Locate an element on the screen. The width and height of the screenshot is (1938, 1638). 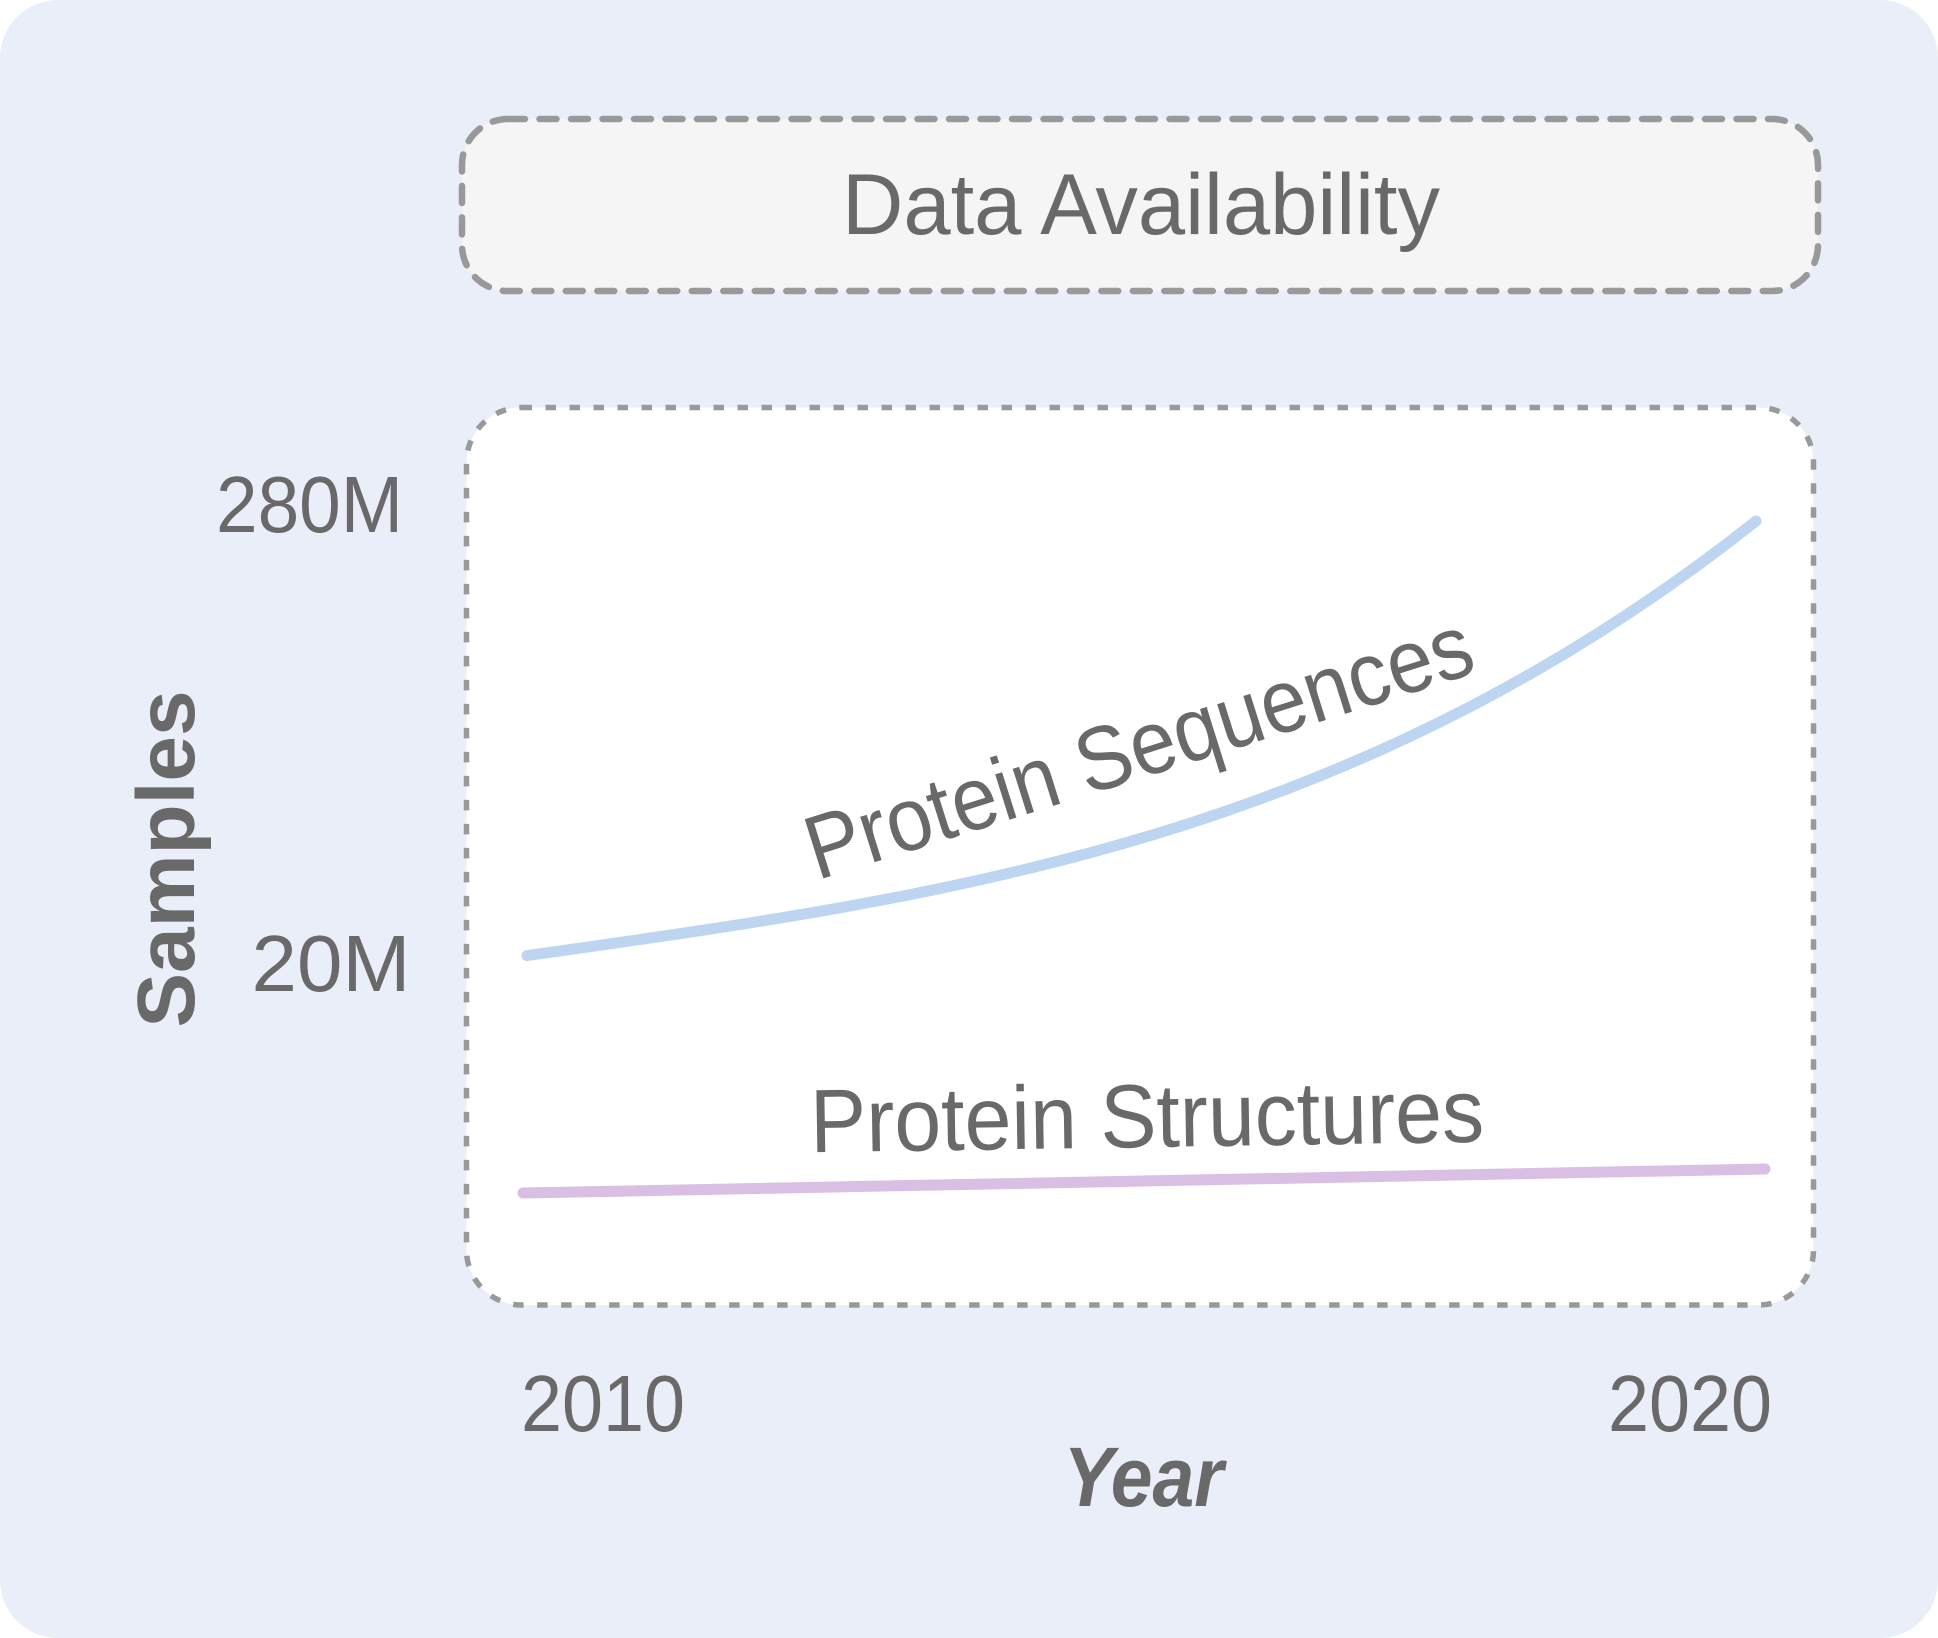
svg-text: 2020 is located at coordinates (1690, 1403).